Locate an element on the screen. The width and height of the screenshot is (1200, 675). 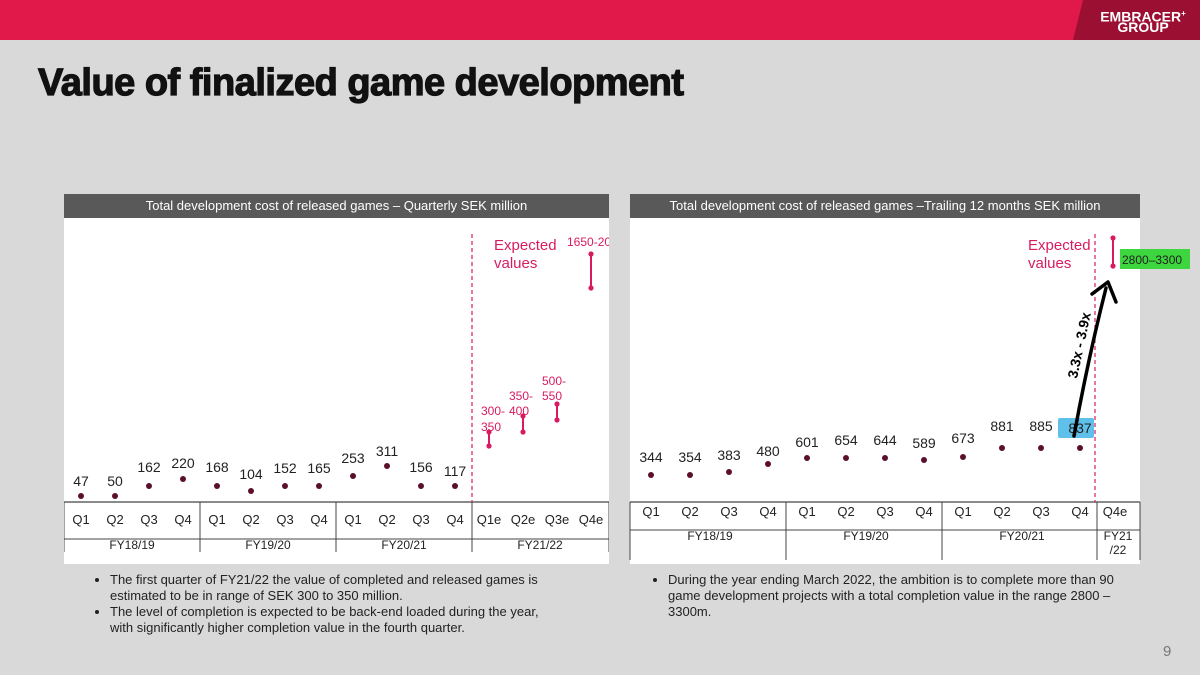
right-year-label: FY18/19 is located at coordinates (710, 536).